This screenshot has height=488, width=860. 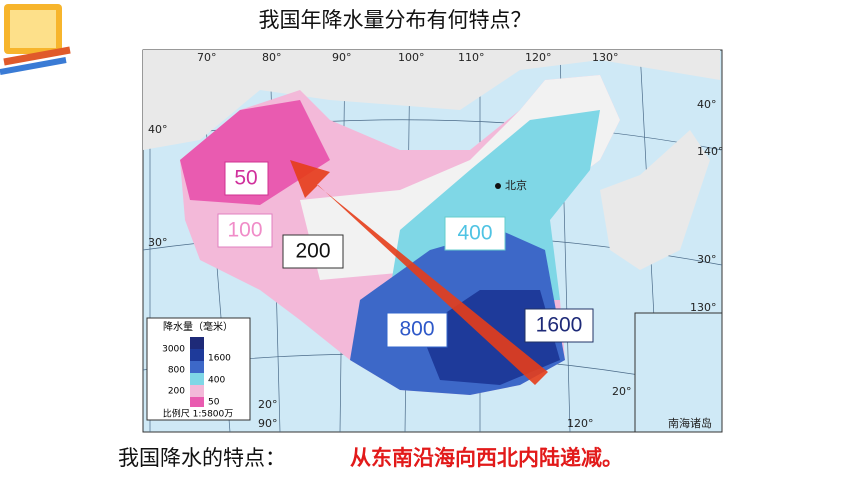 I want to click on footer-answer: 从东南沿海向西北内陆递减。, so click(x=486, y=458).